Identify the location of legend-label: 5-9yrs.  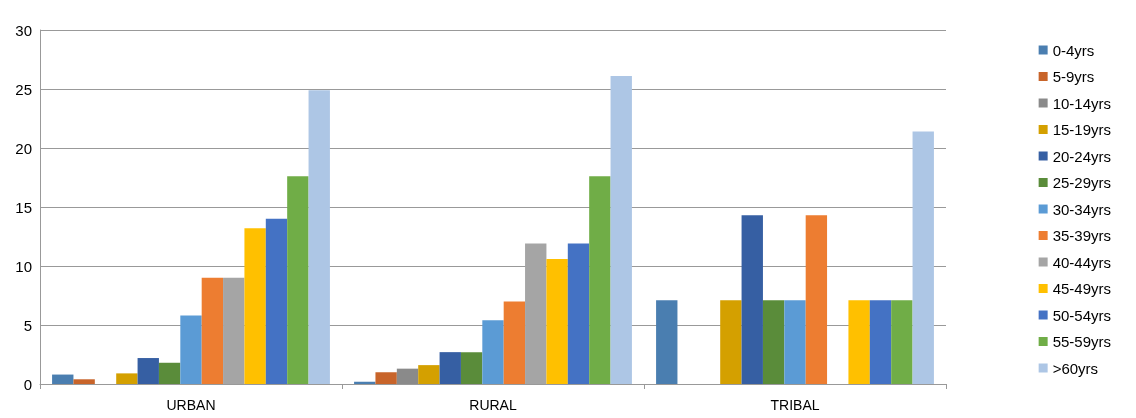
(1073, 76).